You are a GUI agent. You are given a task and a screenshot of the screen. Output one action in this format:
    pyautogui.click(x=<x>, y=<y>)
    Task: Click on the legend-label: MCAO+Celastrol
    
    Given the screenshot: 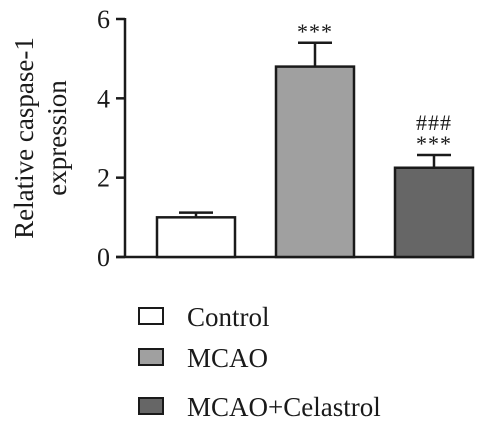 What is the action you would take?
    pyautogui.click(x=284, y=407)
    